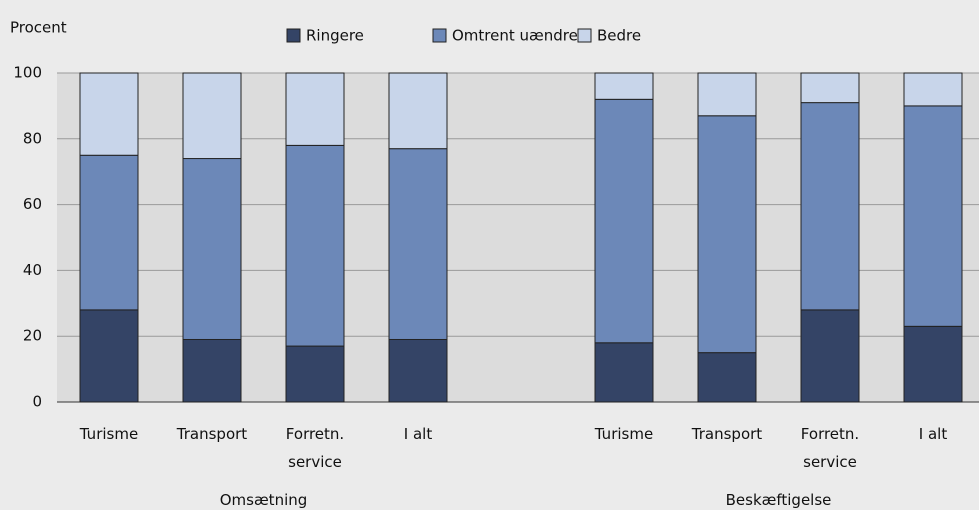 This screenshot has width=979, height=510. Describe the element at coordinates (32, 336) in the screenshot. I see `y-tick-label: 20` at that location.